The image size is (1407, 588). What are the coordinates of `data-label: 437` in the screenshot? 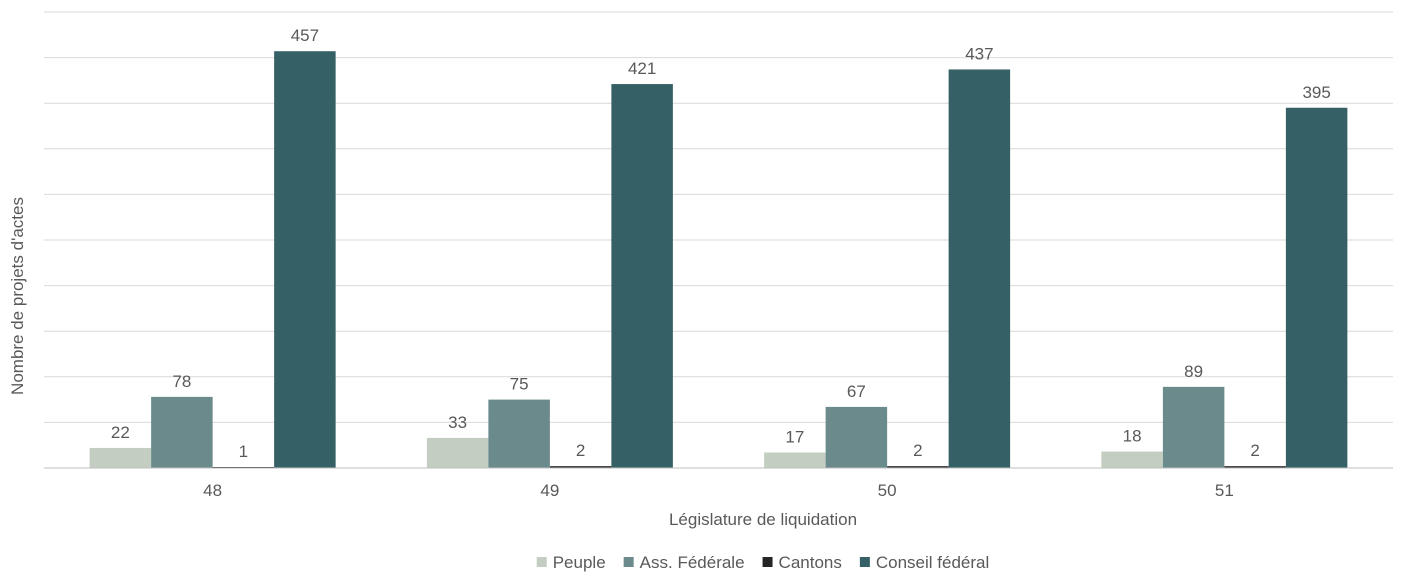 It's located at (979, 53).